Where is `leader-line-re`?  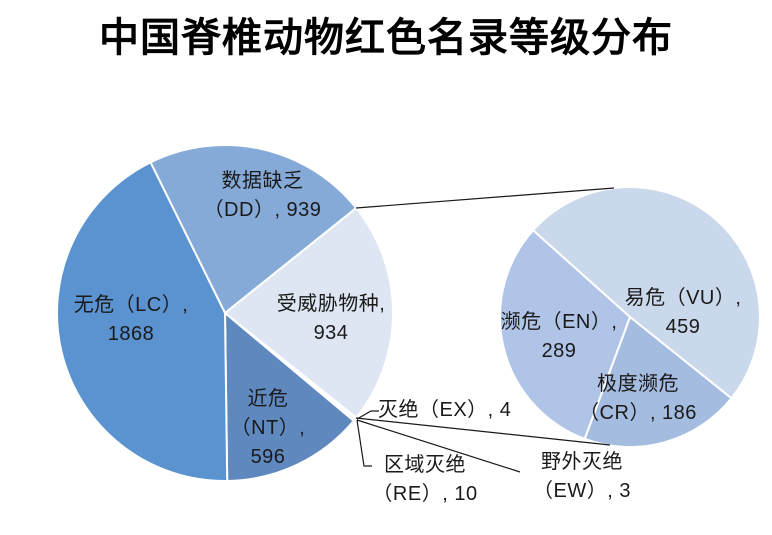
leader-line-re is located at coordinates (364, 443).